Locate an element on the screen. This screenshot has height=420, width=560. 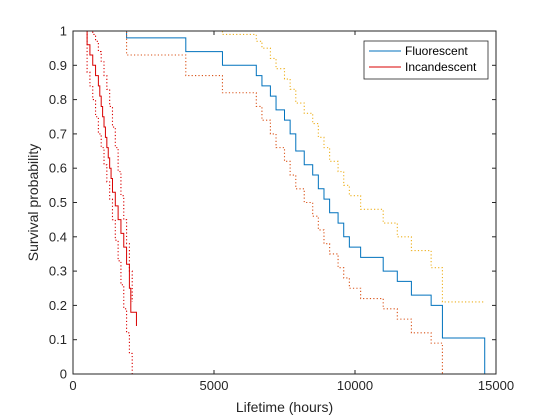
y-tick-label: 0.4 is located at coordinates (58, 236).